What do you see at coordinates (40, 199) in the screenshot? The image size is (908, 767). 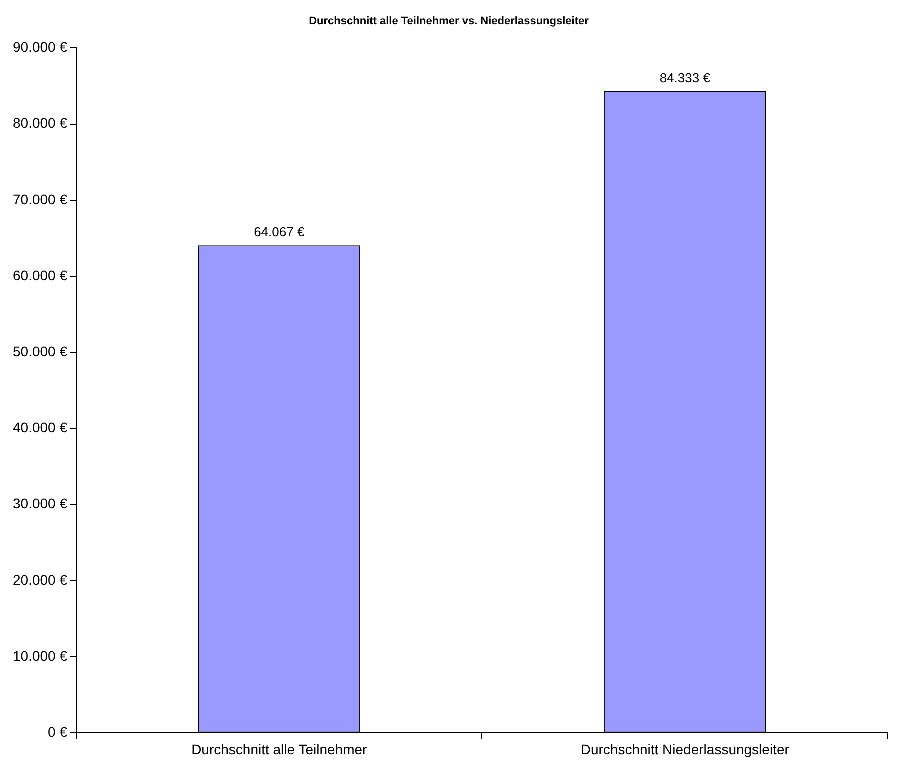 I see `y-tick-label: 70.000 €` at bounding box center [40, 199].